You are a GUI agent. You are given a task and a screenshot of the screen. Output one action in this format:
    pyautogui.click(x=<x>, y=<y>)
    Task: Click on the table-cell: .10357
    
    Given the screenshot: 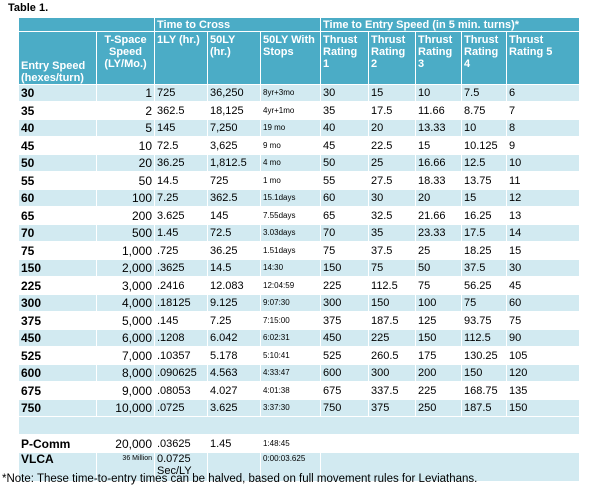 What is the action you would take?
    pyautogui.click(x=181, y=355)
    